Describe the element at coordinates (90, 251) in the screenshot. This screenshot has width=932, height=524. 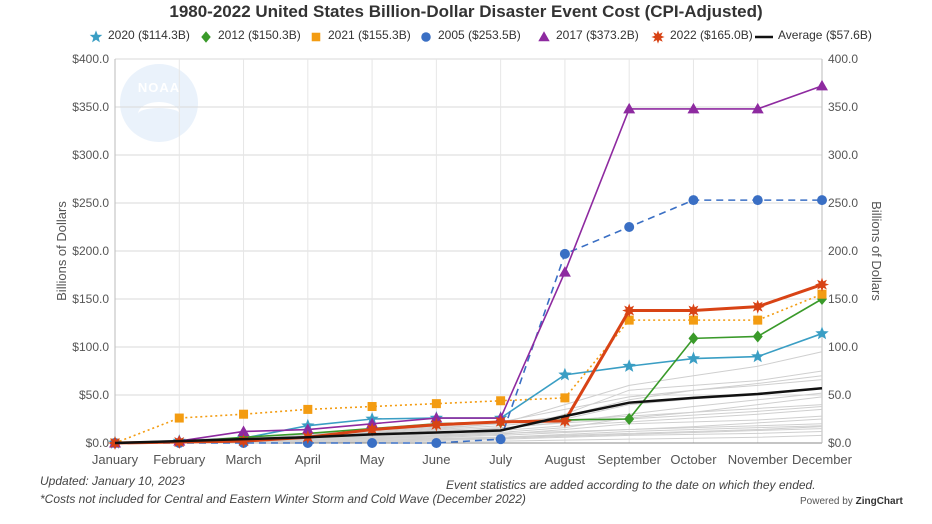
I see `y-tick-label-left: $200.0` at that location.